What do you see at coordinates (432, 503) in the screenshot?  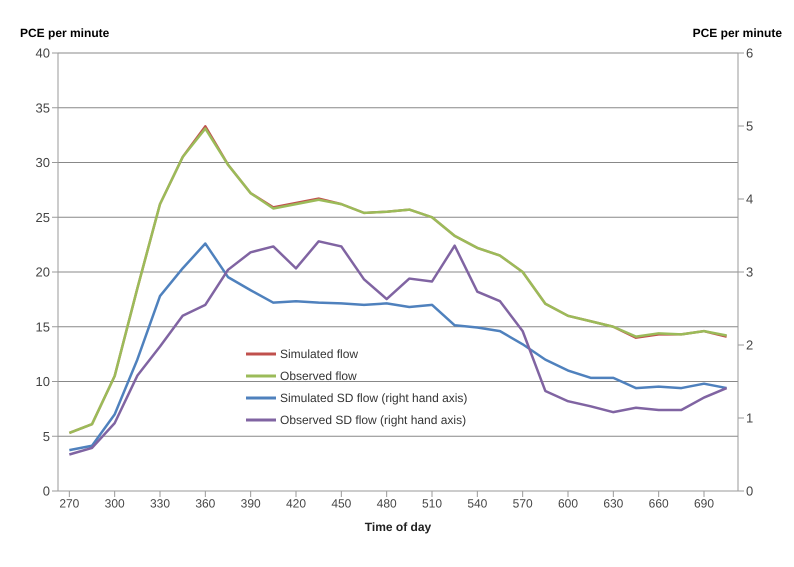 I see `x-tick-label: 510` at bounding box center [432, 503].